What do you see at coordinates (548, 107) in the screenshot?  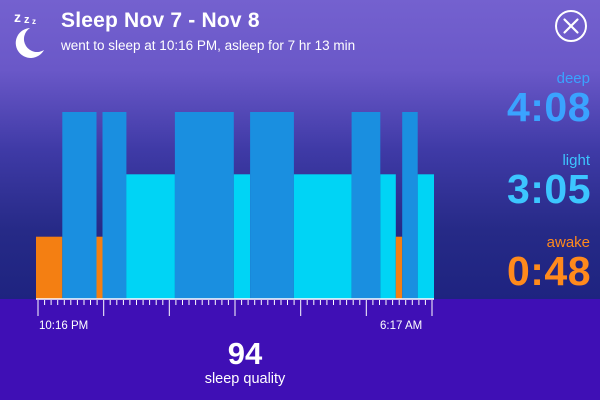 I see `deep-duration: 4:08` at bounding box center [548, 107].